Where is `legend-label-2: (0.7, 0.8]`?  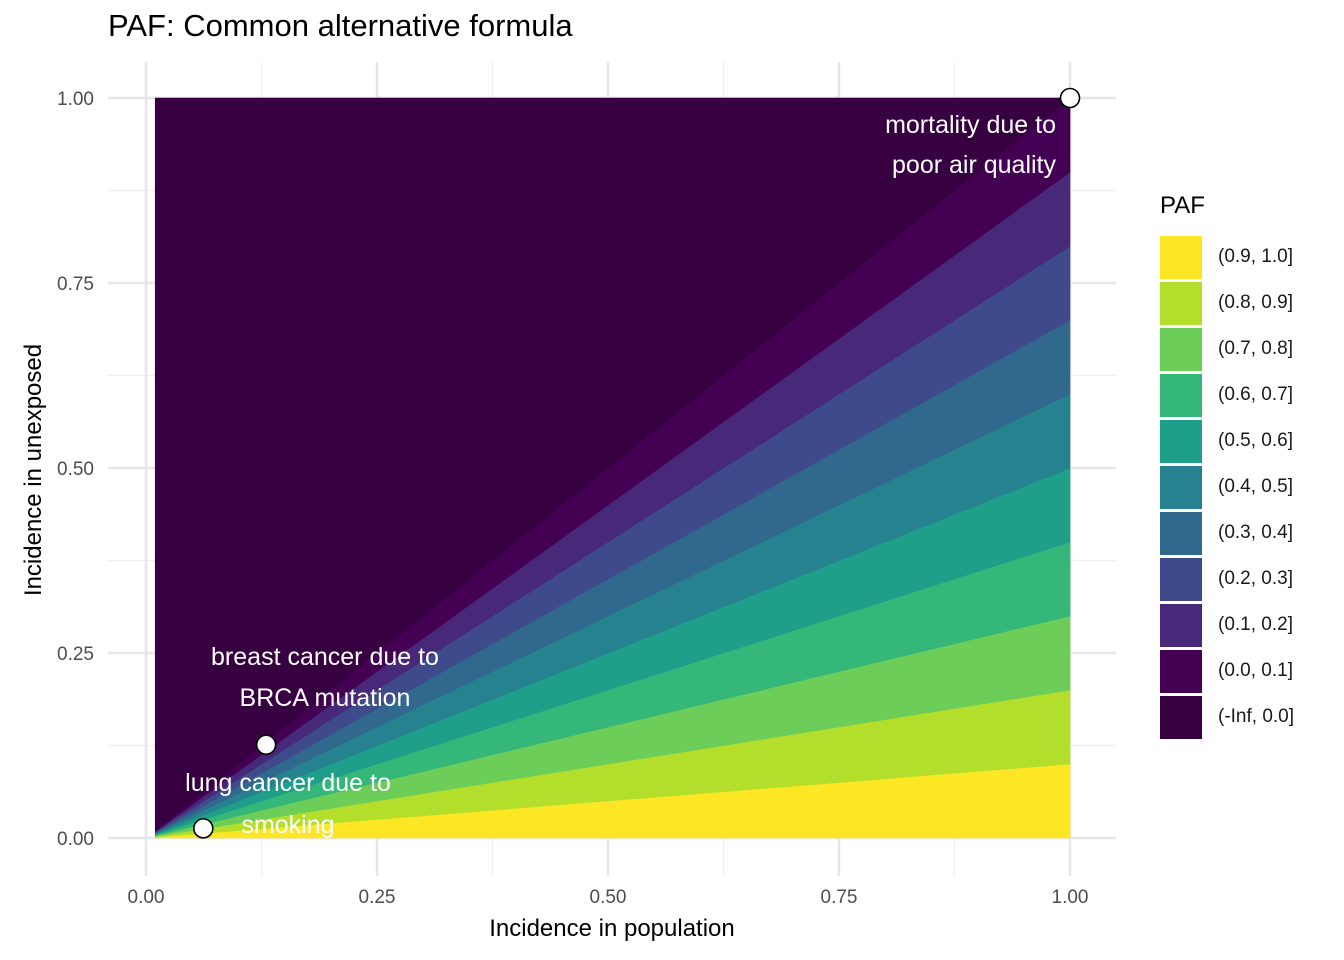
legend-label-2: (0.7, 0.8] is located at coordinates (1255, 348).